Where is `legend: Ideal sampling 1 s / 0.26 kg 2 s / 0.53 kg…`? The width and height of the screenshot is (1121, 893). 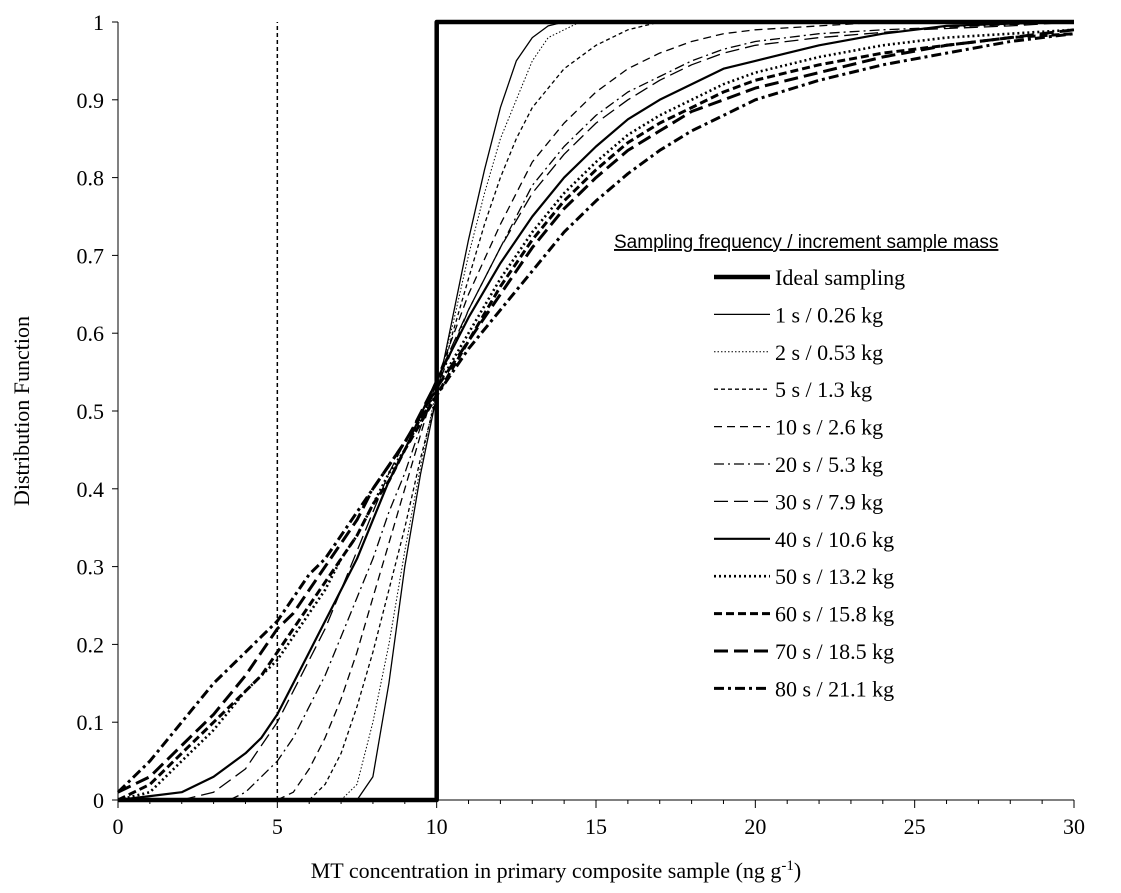
legend: Ideal sampling 1 s / 0.26 kg 2 s / 0.53 kg… is located at coordinates (809, 483).